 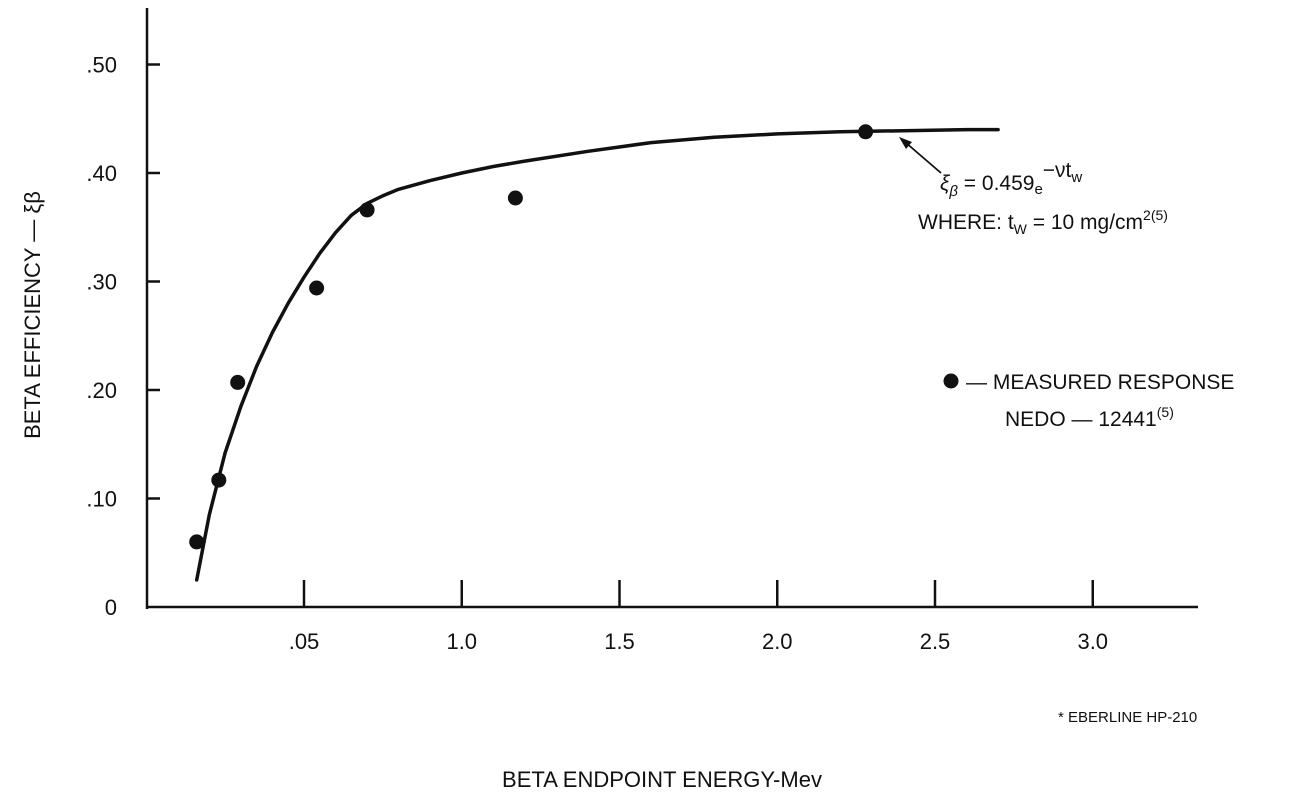 I want to click on where-label: WHERE: t, so click(x=966, y=222).